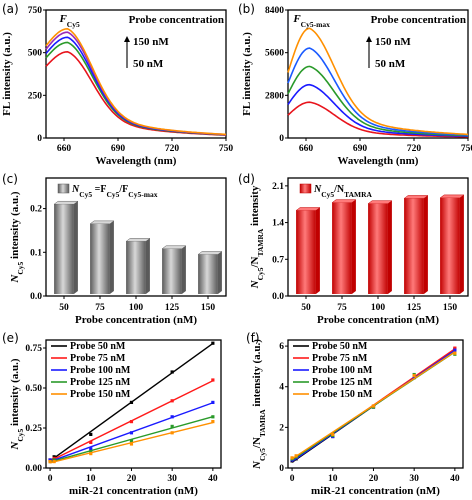 The height and width of the screenshot is (500, 472). What do you see at coordinates (306, 149) in the screenshot?
I see `x-tick-label: 660` at bounding box center [306, 149].